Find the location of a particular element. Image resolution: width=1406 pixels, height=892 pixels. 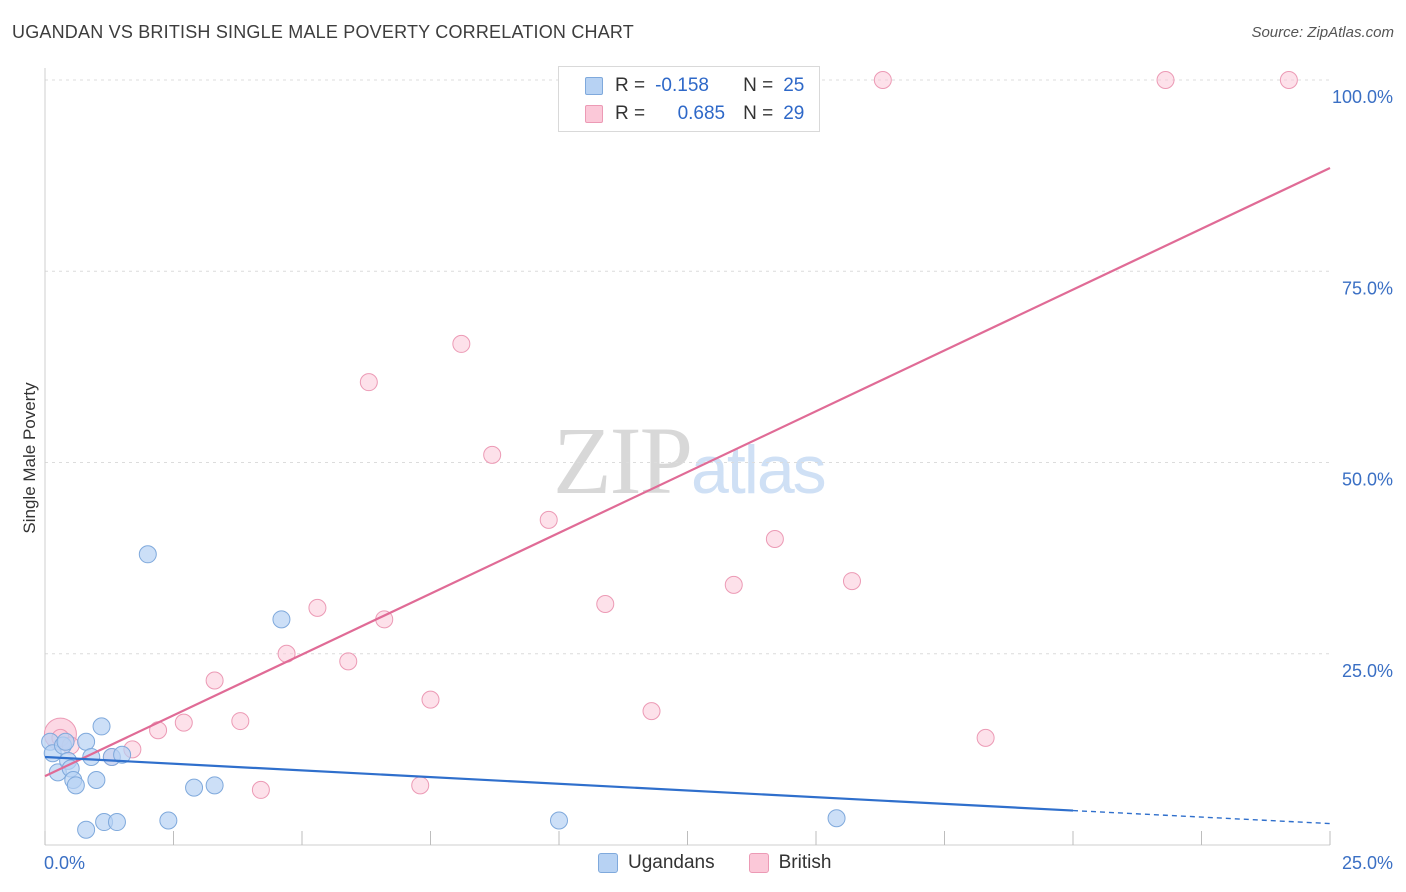

legend-item-ugandans: Ugandans is located at coordinates (656, 863).